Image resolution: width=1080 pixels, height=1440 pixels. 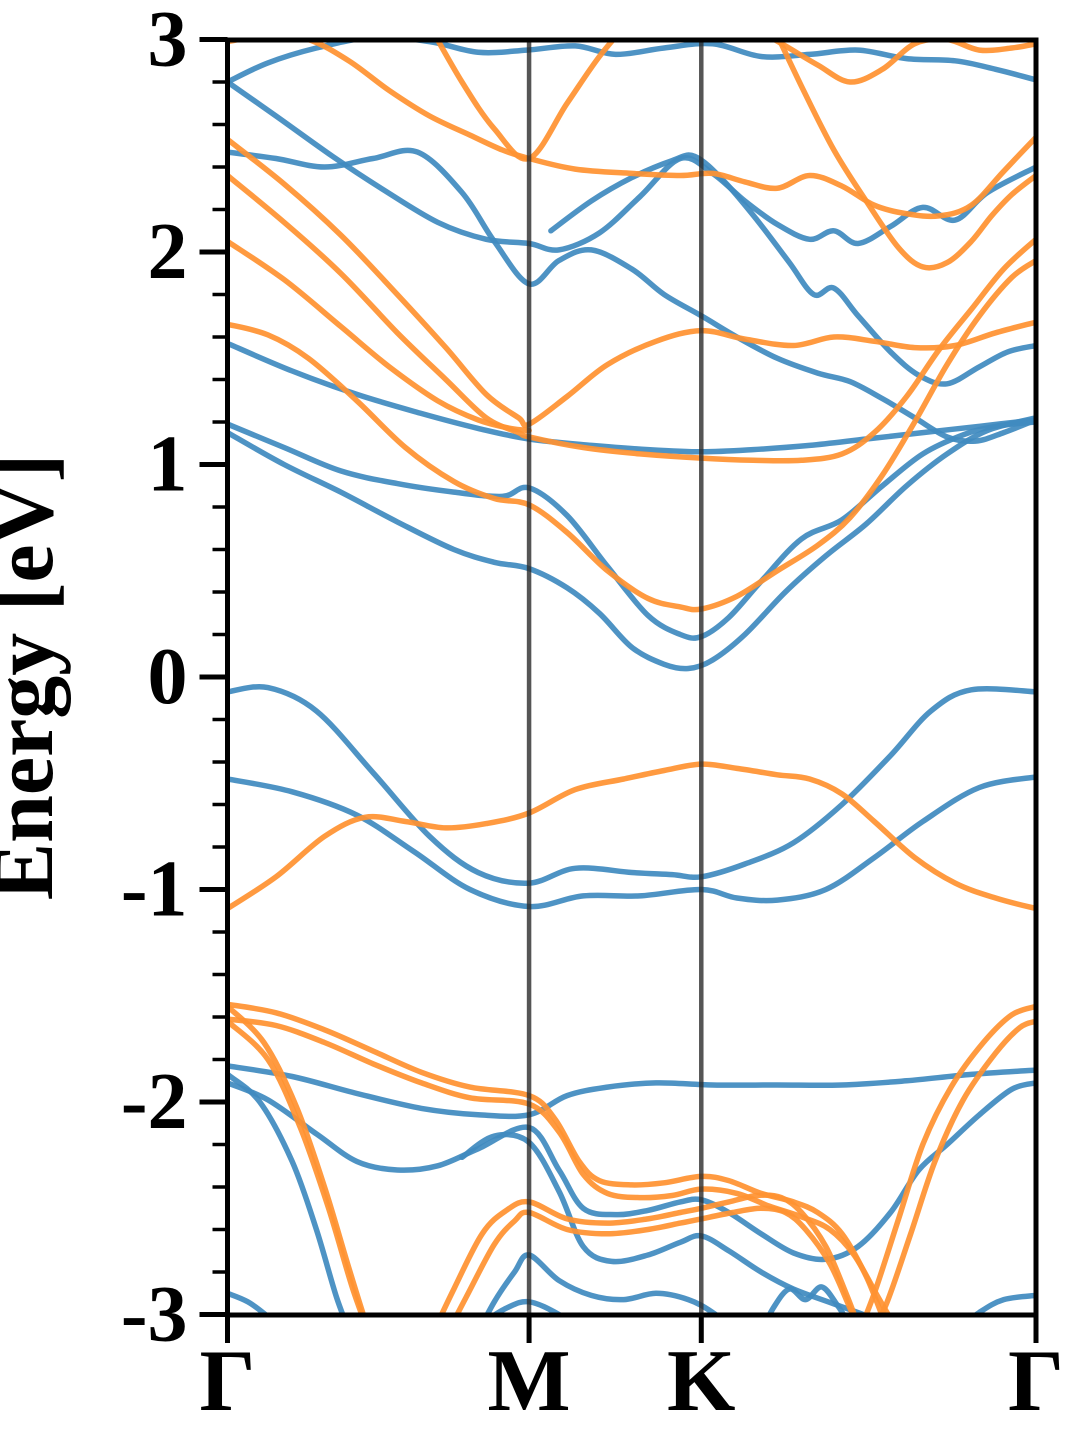 What do you see at coordinates (631, 842) in the screenshot?
I see `band-curve-blue-b2` at bounding box center [631, 842].